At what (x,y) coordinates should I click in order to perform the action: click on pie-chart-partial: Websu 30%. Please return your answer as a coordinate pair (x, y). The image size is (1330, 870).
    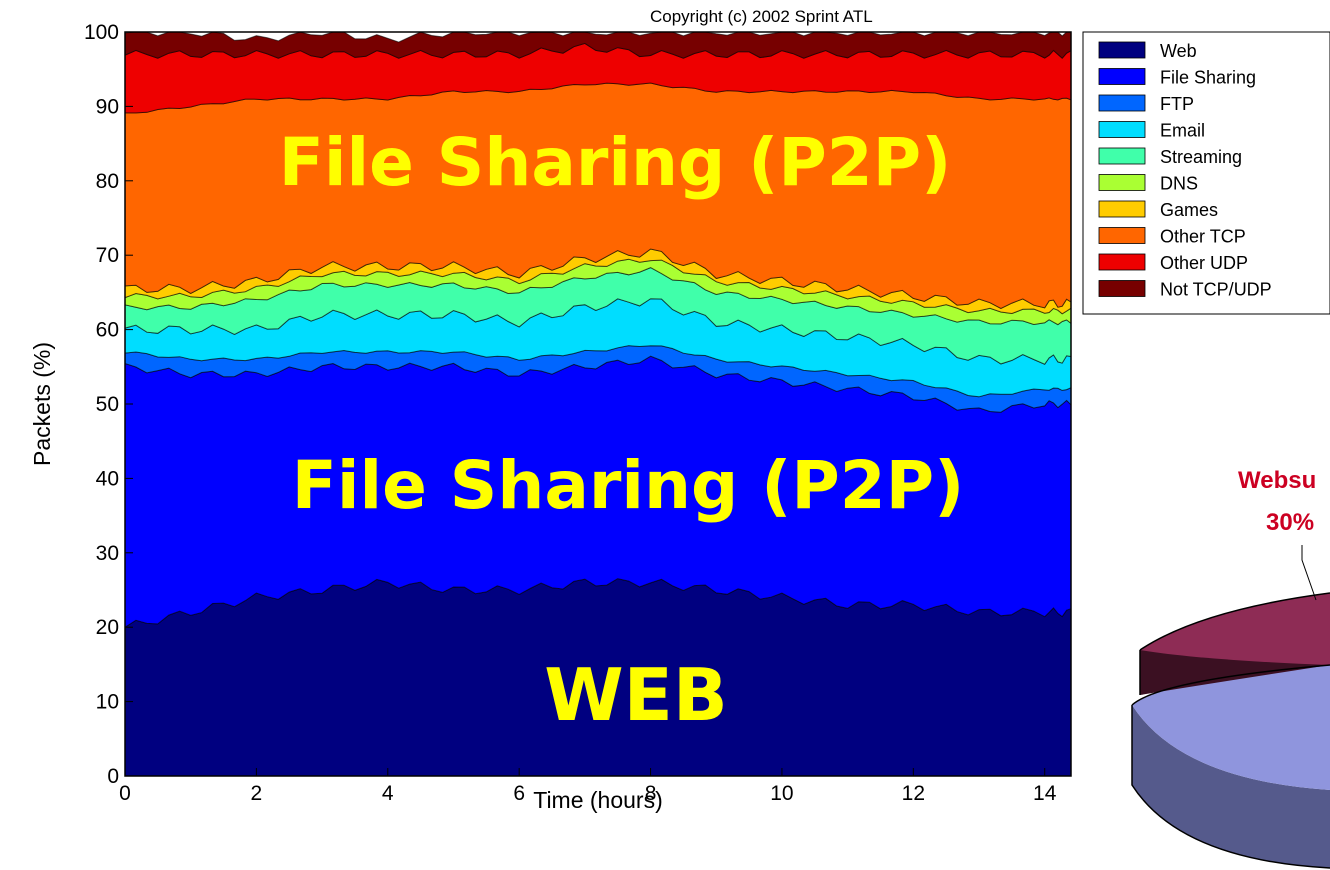
    Looking at the image, I should click on (1230, 668).